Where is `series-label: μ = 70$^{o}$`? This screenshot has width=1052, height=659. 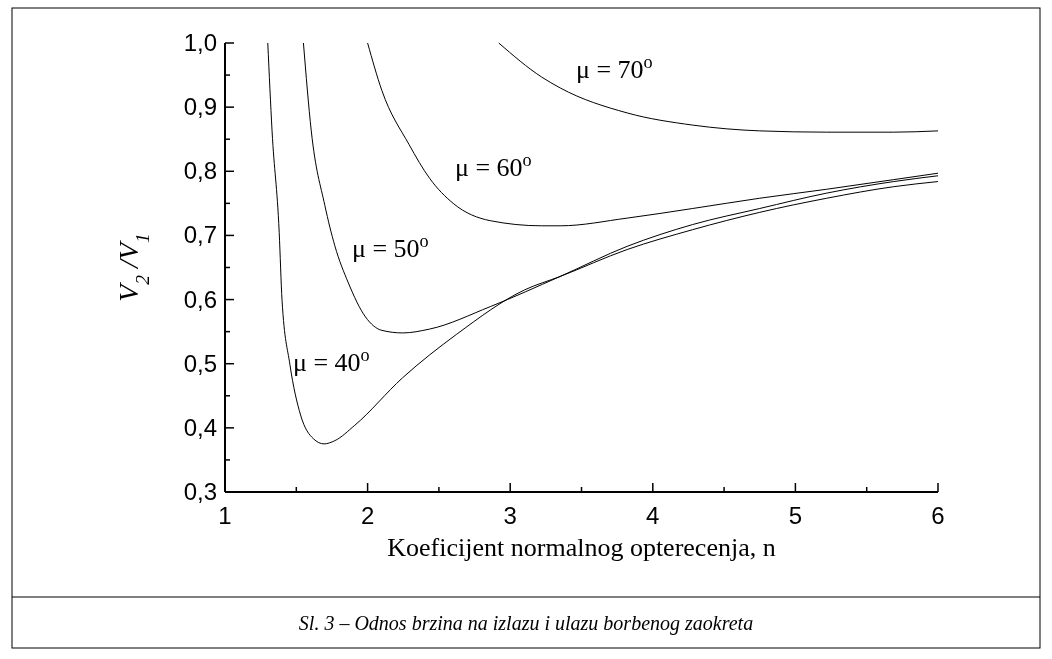 series-label: μ = 70$^{o}$ is located at coordinates (614, 68).